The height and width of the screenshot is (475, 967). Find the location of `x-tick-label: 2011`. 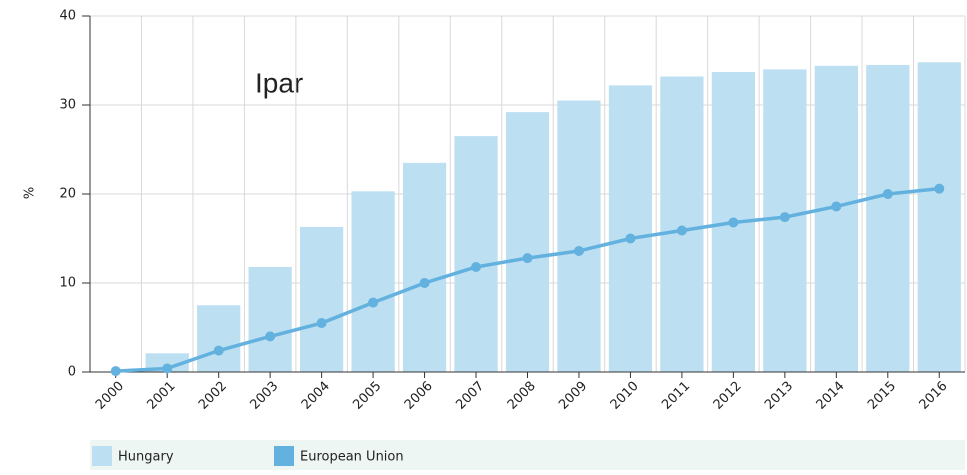

x-tick-label: 2011 is located at coordinates (676, 396).